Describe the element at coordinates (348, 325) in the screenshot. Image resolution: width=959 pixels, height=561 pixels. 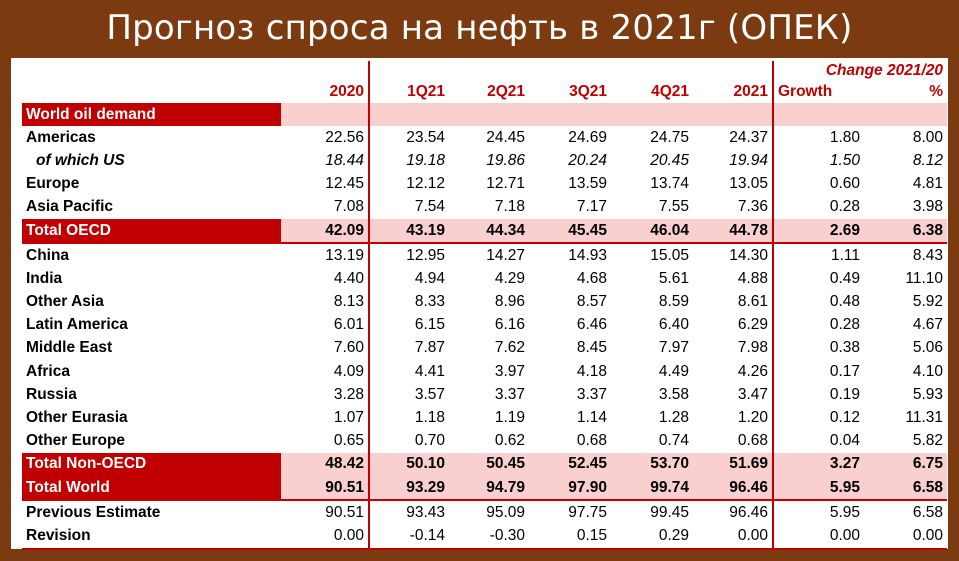
I see `cell-value: 6.01` at that location.